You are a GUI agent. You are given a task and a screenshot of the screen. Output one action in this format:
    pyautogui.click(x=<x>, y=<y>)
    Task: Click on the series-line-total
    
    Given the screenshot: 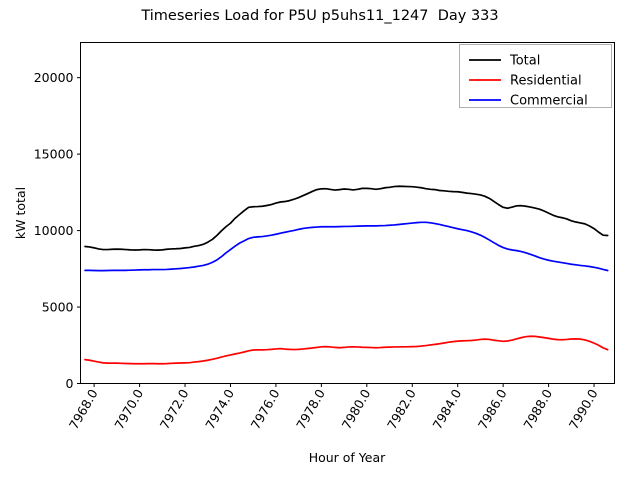 What is the action you would take?
    pyautogui.click(x=346, y=218)
    